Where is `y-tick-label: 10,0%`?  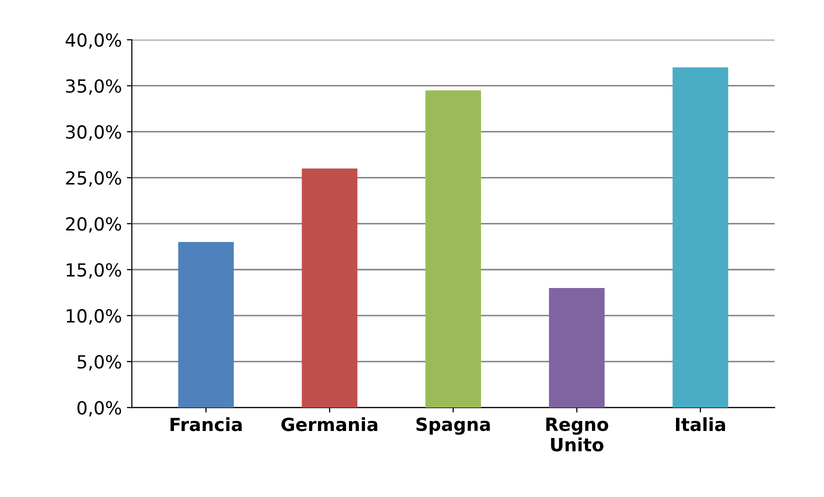
y-tick-label: 10,0% is located at coordinates (94, 317).